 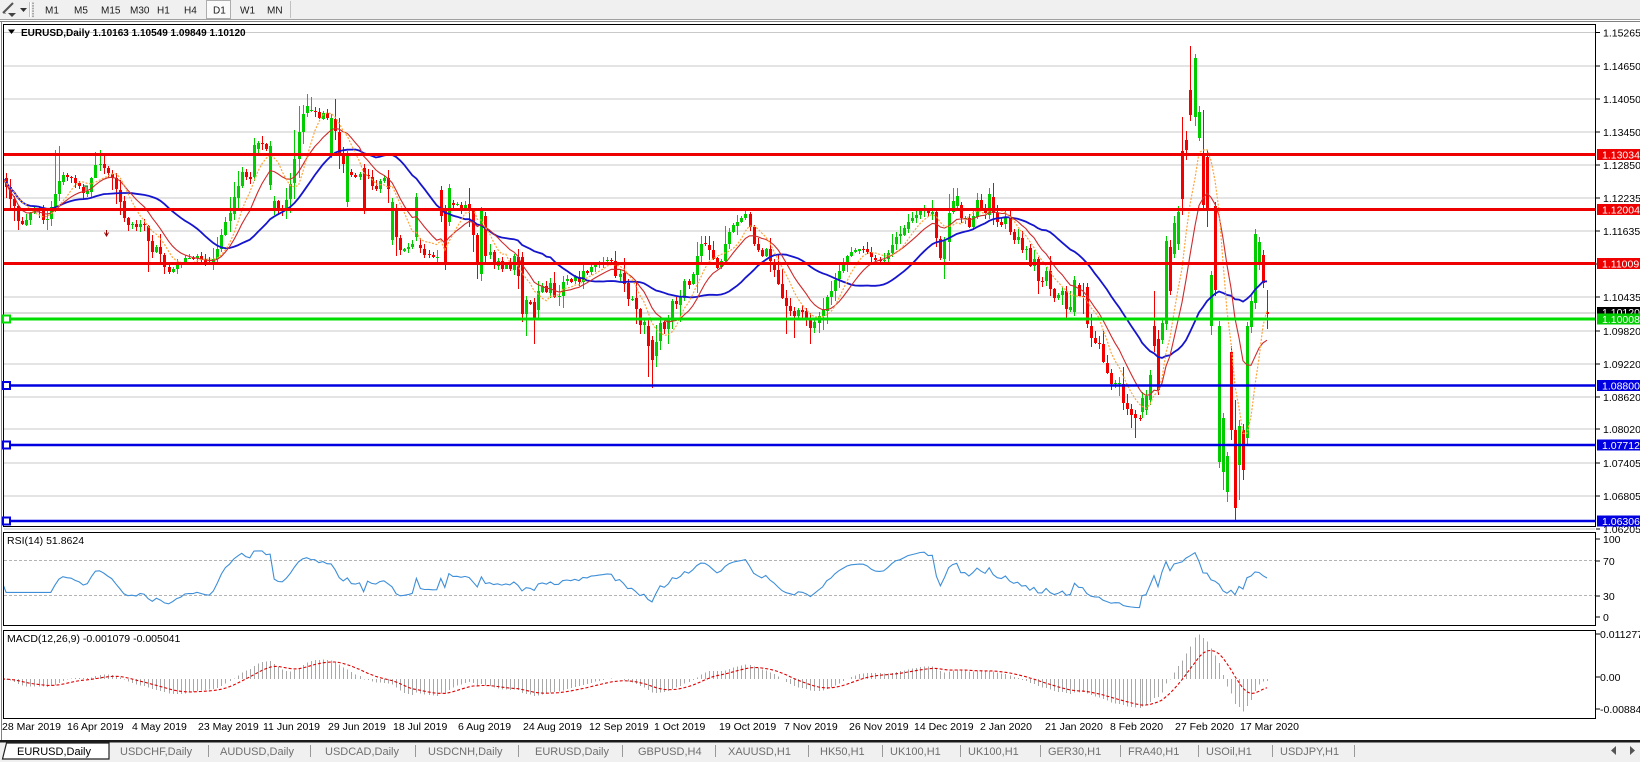 What do you see at coordinates (1006, 727) in the screenshot?
I see `svg-text: 2 Jan 2020` at bounding box center [1006, 727].